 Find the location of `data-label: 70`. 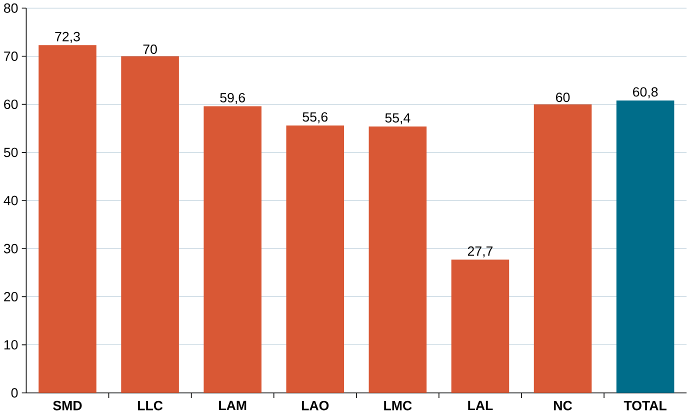

data-label: 70 is located at coordinates (150, 49).